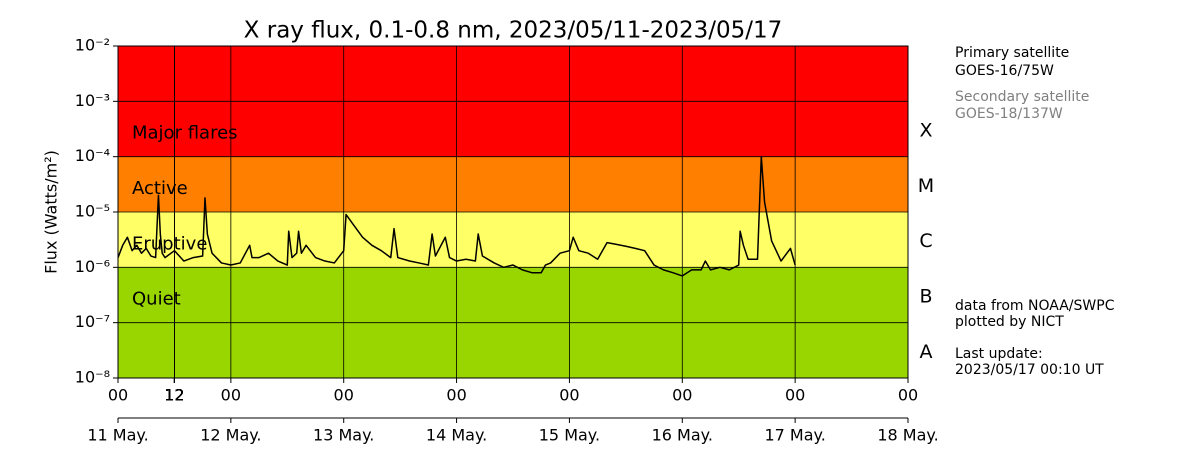 The height and width of the screenshot is (472, 1180). Describe the element at coordinates (1035, 306) in the screenshot. I see `annotation: data from NOAA/SWPC` at that location.